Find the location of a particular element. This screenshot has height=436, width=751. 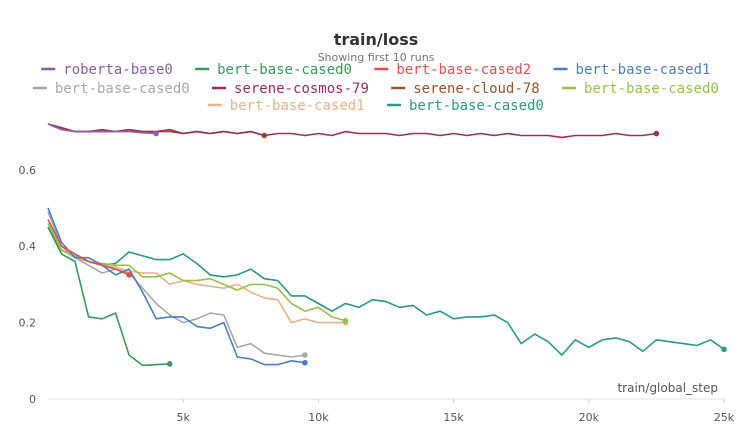

legend-label: bert-base-cased2 is located at coordinates (463, 70).